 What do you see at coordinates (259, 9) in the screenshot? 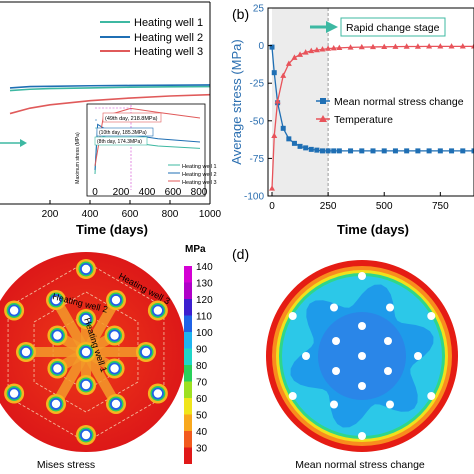
I see `panel-b-y-tick-label: 25` at bounding box center [259, 9].